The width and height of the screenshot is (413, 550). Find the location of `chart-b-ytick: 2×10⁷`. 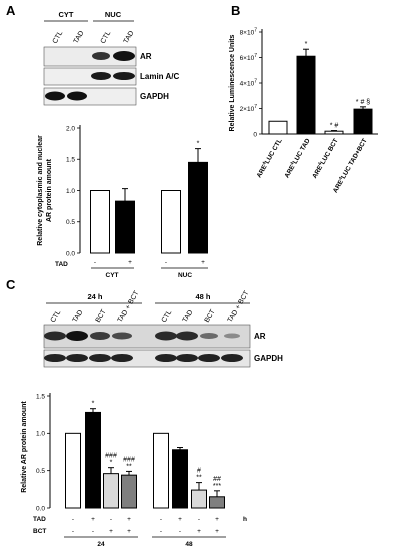

chart-b-ytick: 2×10⁷ is located at coordinates (249, 108).